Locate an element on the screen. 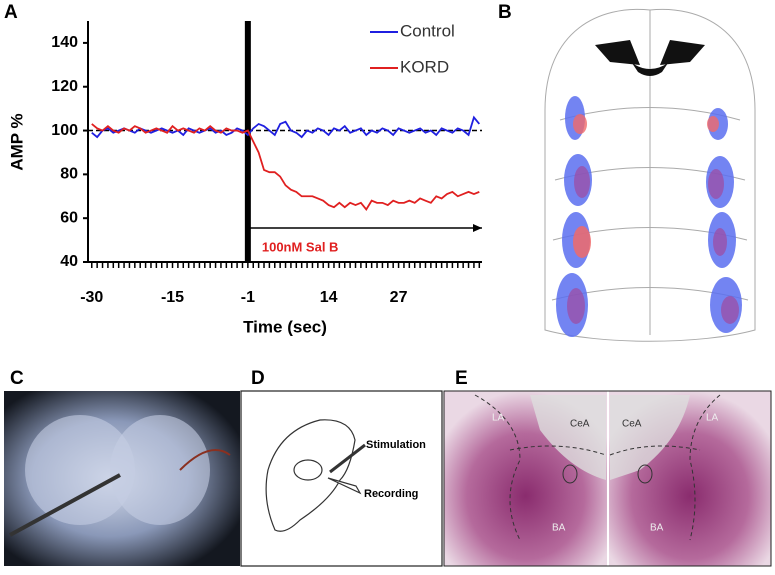 The image size is (775, 575). x-tick-label: 27 is located at coordinates (399, 297).